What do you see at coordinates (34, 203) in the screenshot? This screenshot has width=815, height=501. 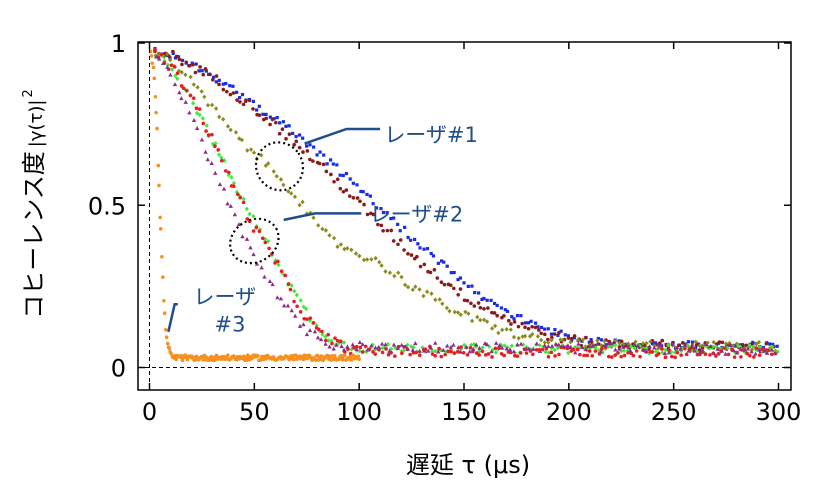 I see `svg-text:コヒーレンス度|γ(τ)|2: コヒーレンス度 |γ(τ)| 2` at bounding box center [34, 203].